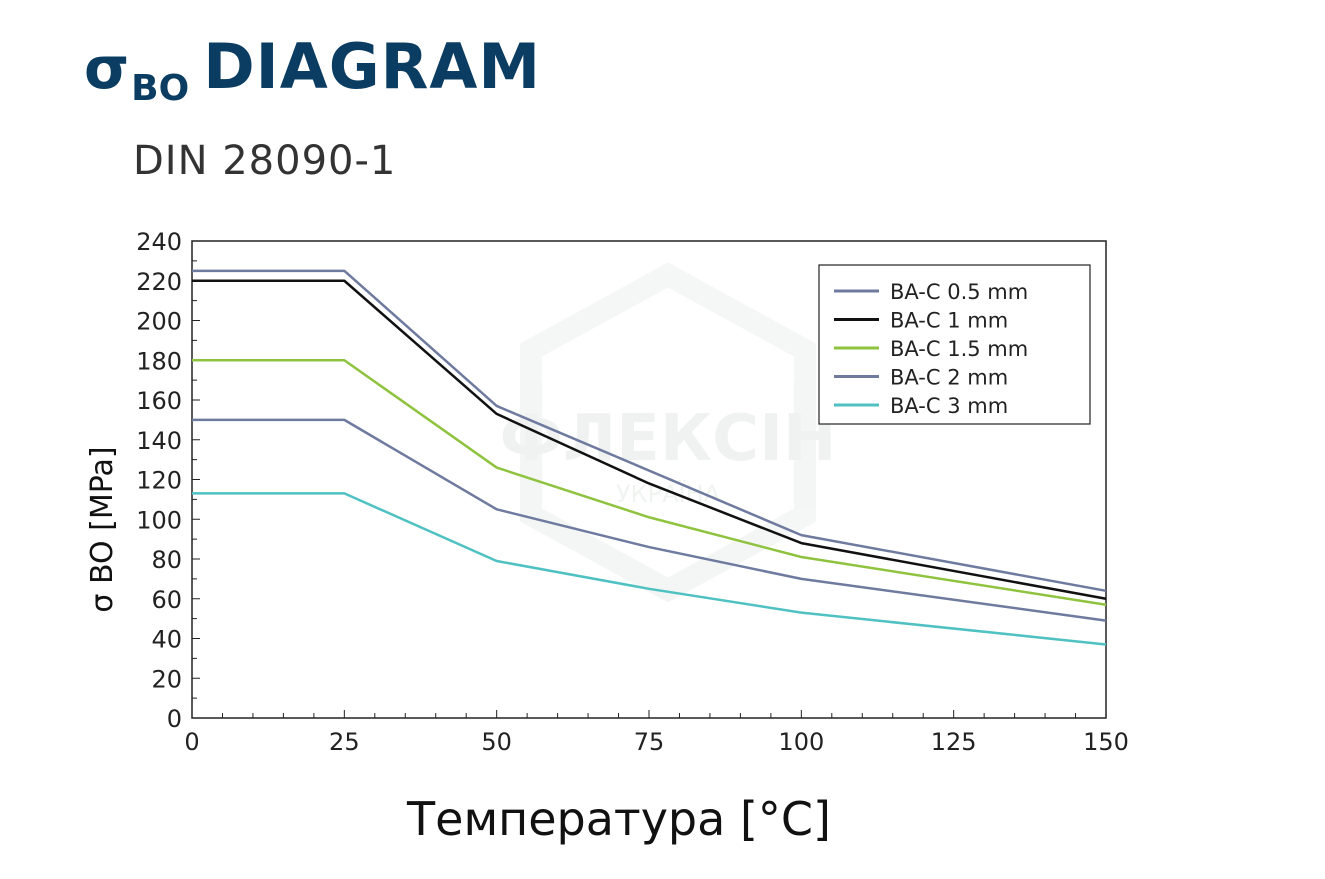 The image size is (1325, 879). What do you see at coordinates (265, 161) in the screenshot?
I see `page-subtitle: DIN 28090-1` at bounding box center [265, 161].